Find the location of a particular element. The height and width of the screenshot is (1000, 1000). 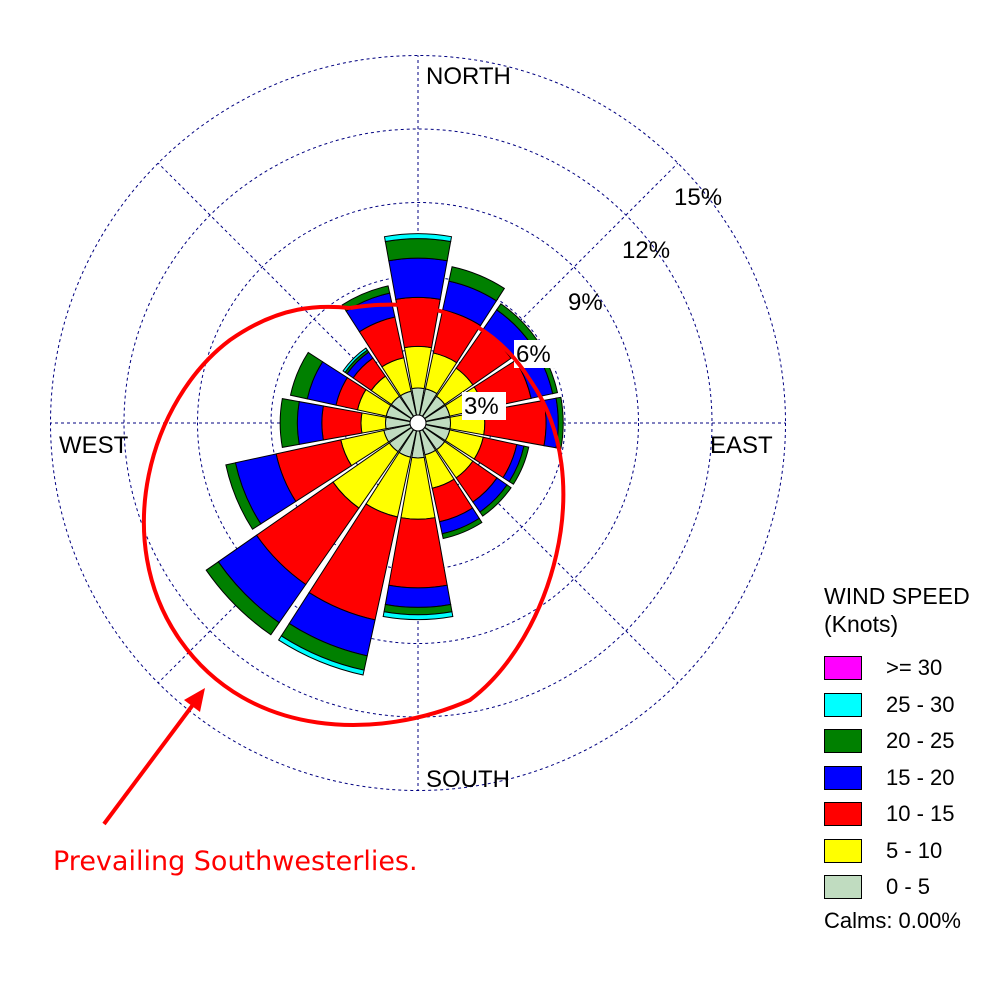

legend-entry: 10 - 15 is located at coordinates (897, 814).